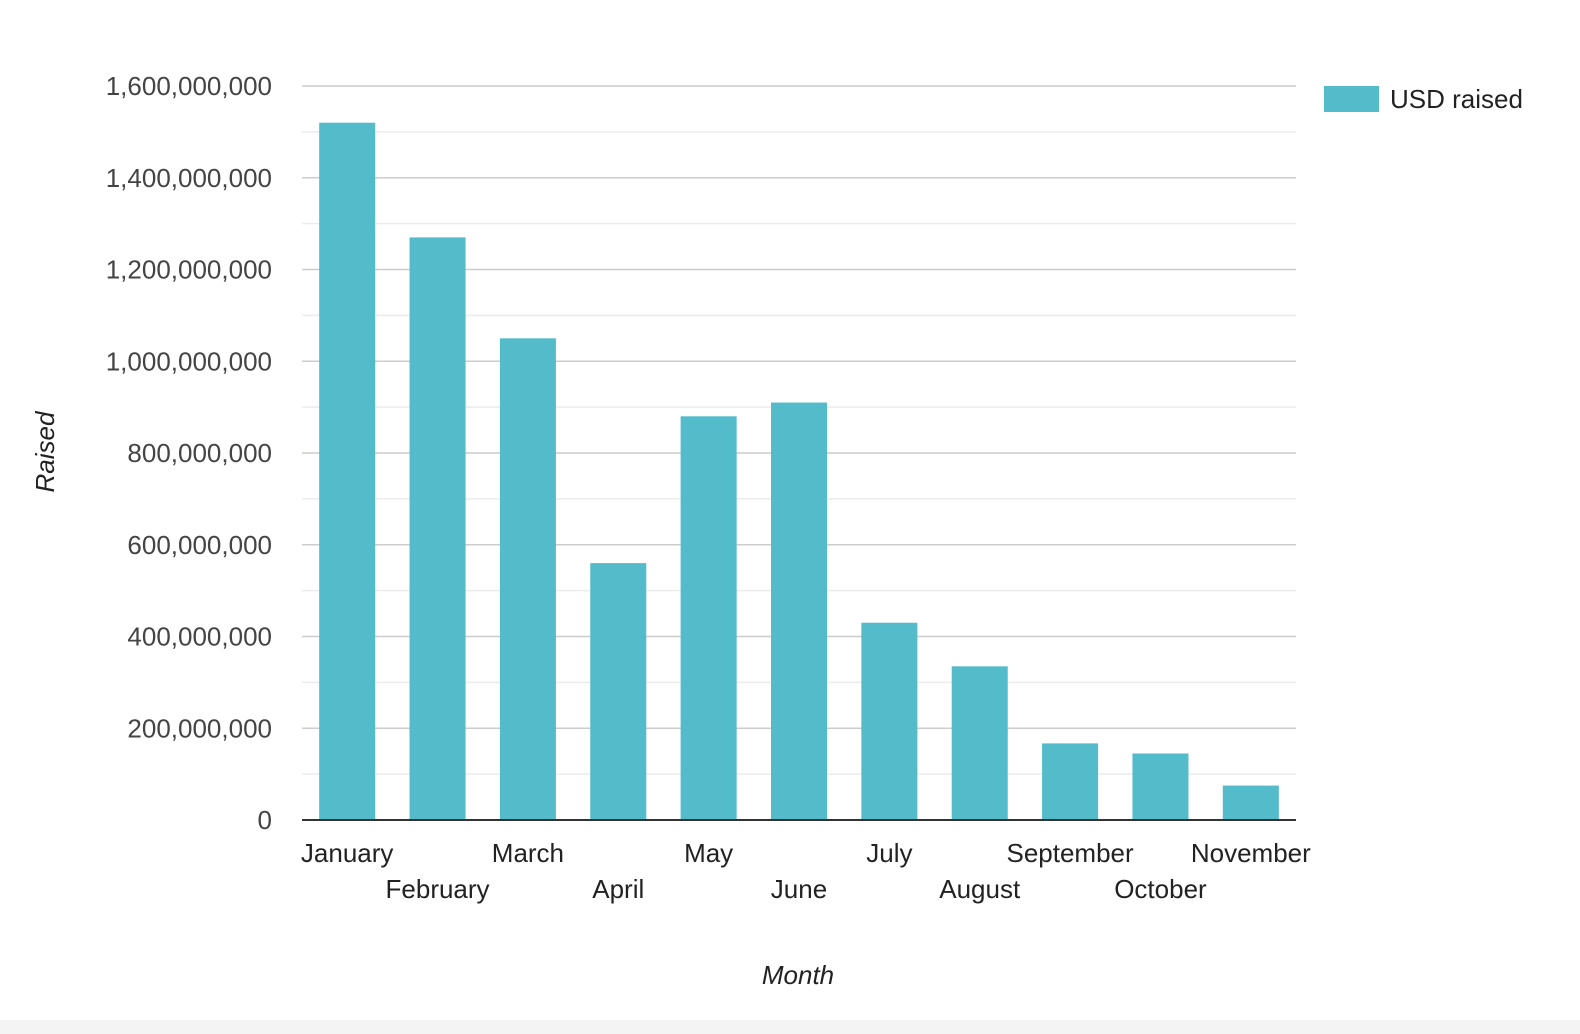  Describe the element at coordinates (799, 889) in the screenshot. I see `x-tick-label: June` at that location.